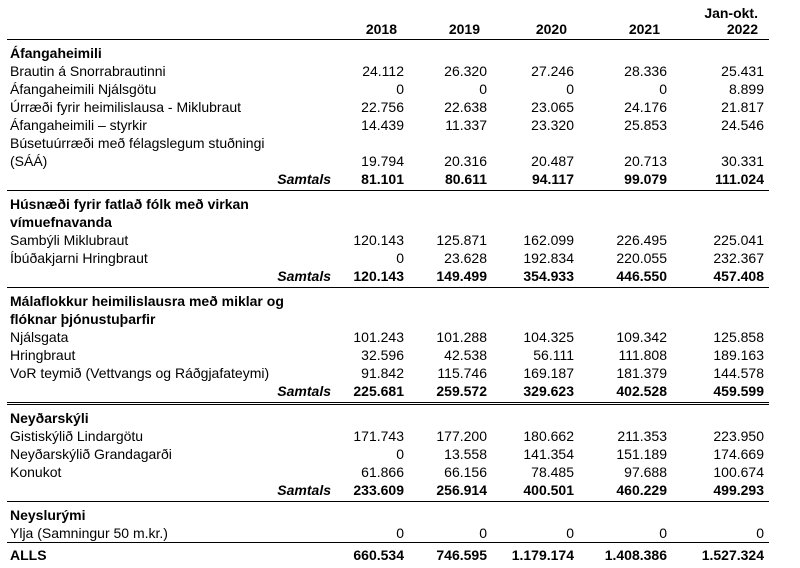 The width and height of the screenshot is (800, 568). I want to click on header-year-2019: 2019, so click(445, 20).